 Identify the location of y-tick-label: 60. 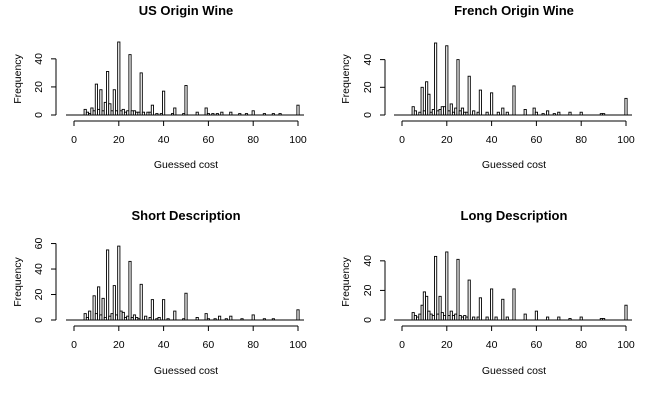
(39, 244).